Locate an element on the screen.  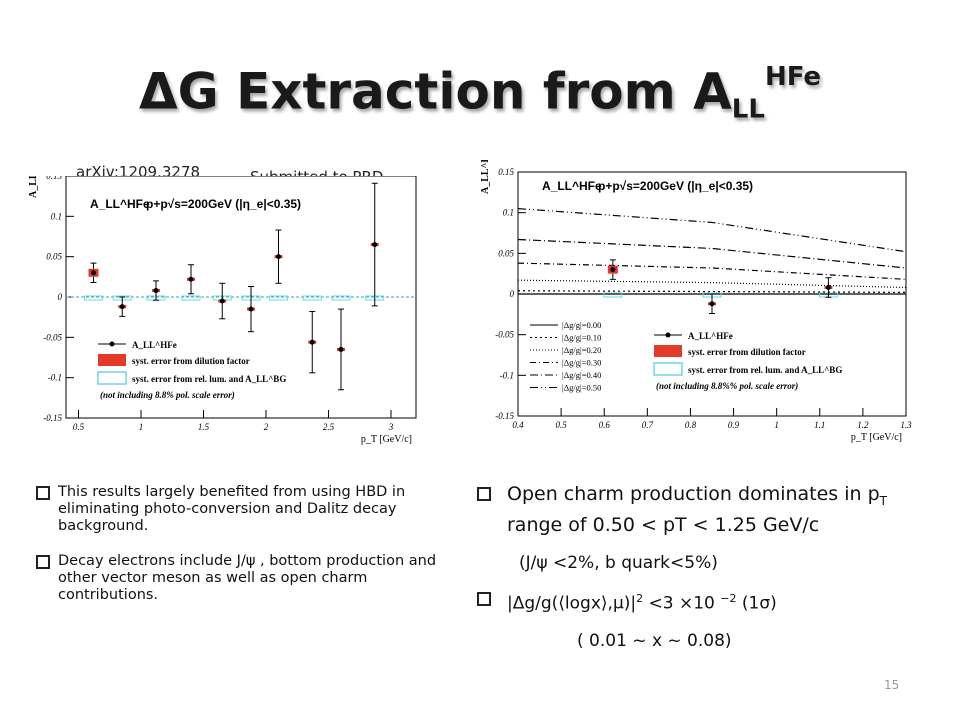
right-bullet-note: ( 0.01 ~ x ~ 0.08) is located at coordinates (654, 641).